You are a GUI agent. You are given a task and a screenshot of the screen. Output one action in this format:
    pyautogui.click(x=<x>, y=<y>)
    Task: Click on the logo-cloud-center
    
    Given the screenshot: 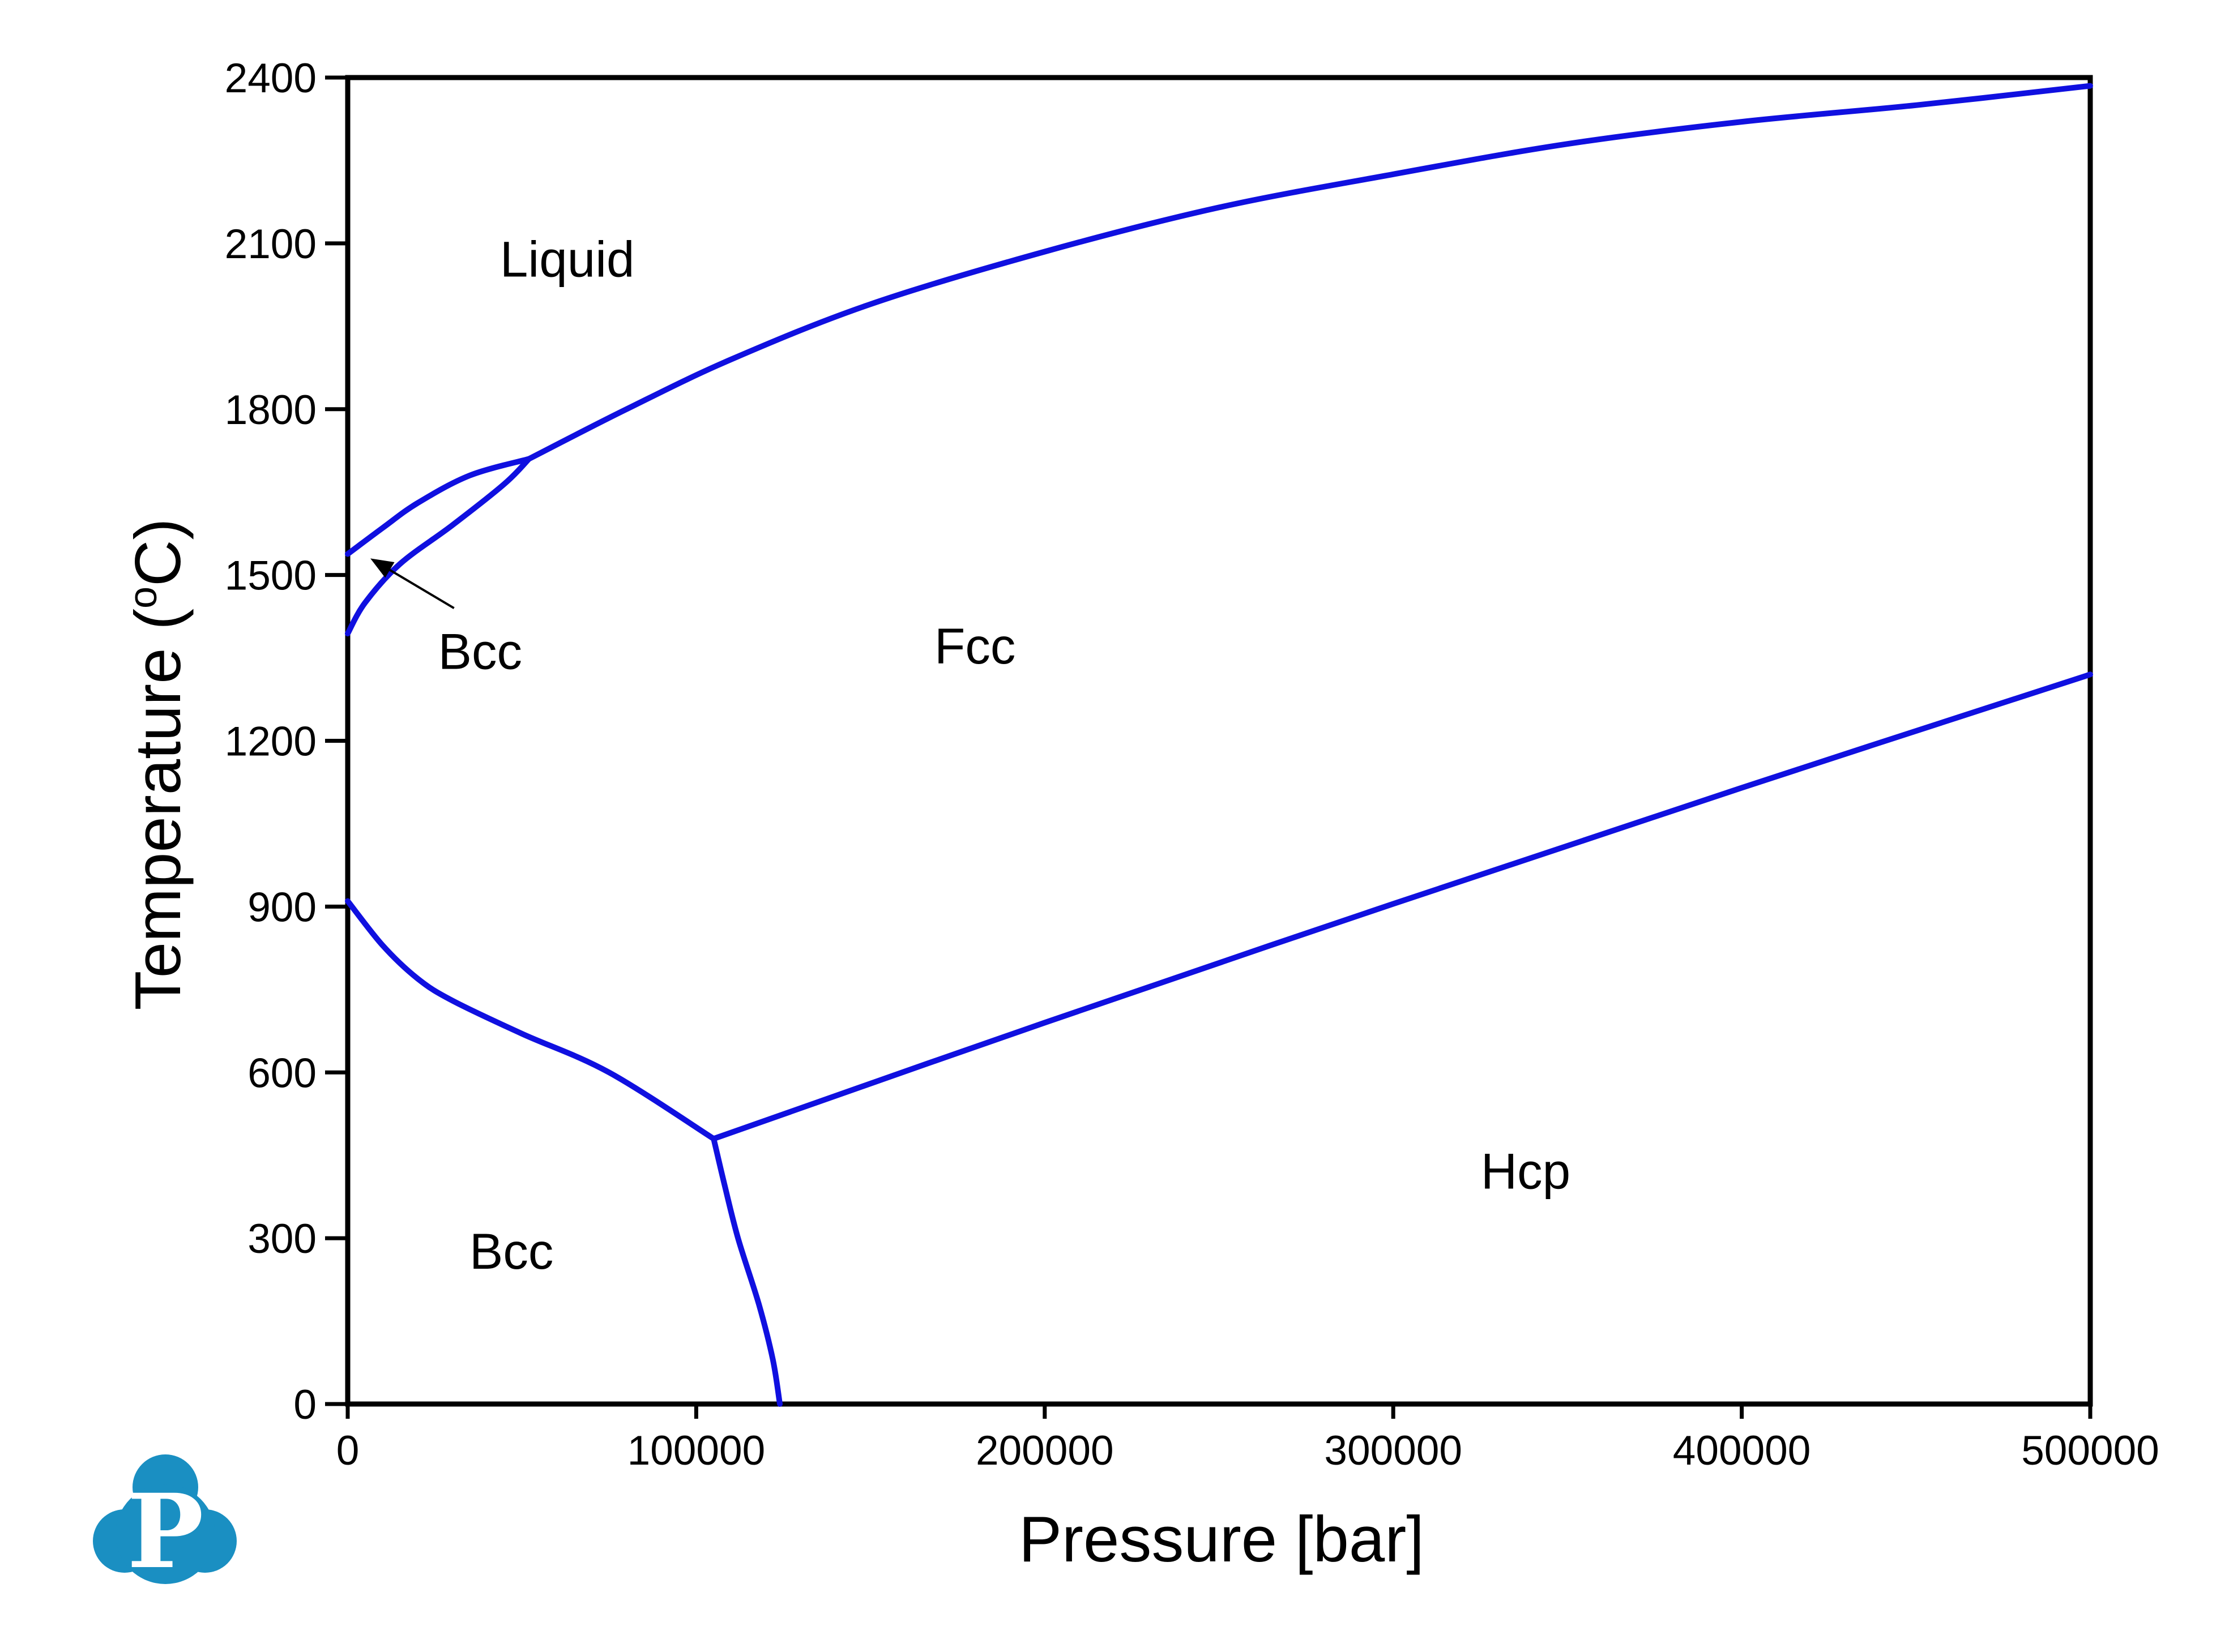 What is the action you would take?
    pyautogui.click(x=165, y=1534)
    